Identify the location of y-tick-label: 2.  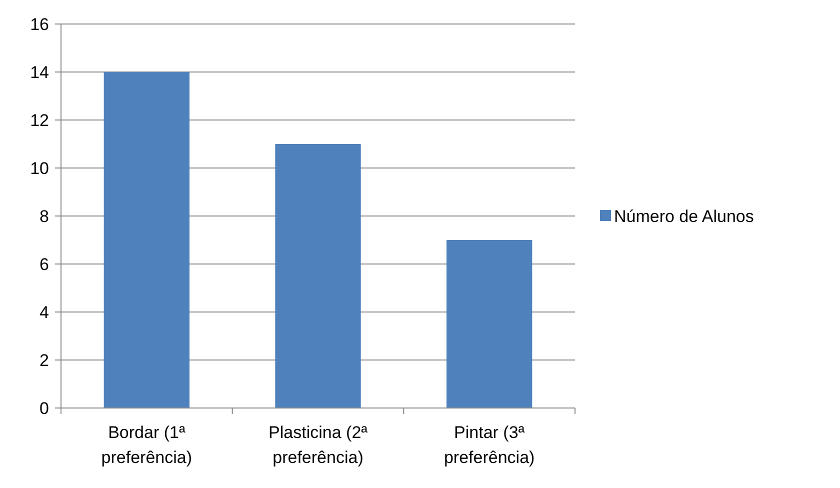
(44, 360).